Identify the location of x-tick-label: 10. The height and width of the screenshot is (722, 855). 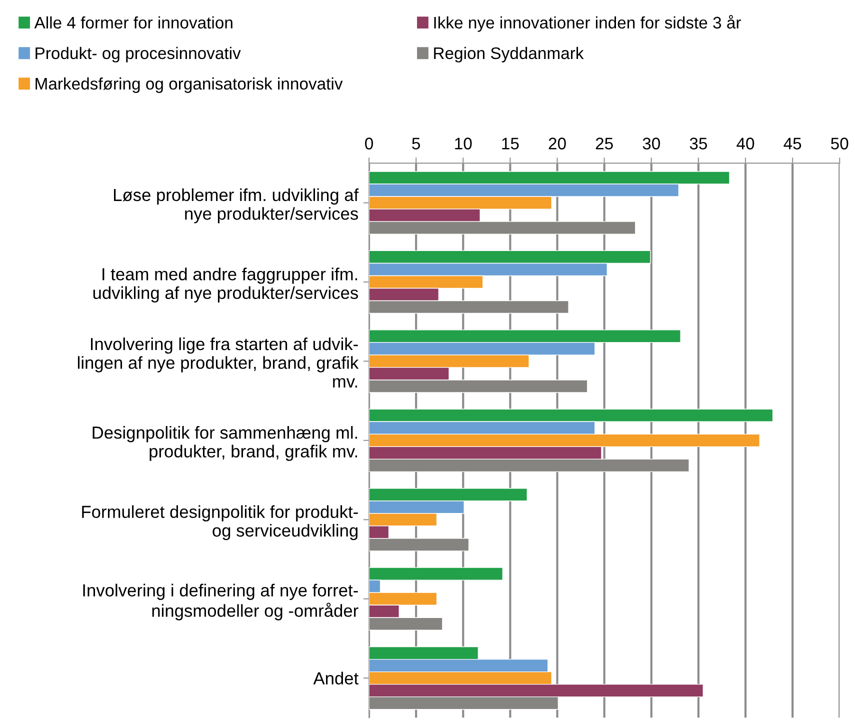
(463, 144).